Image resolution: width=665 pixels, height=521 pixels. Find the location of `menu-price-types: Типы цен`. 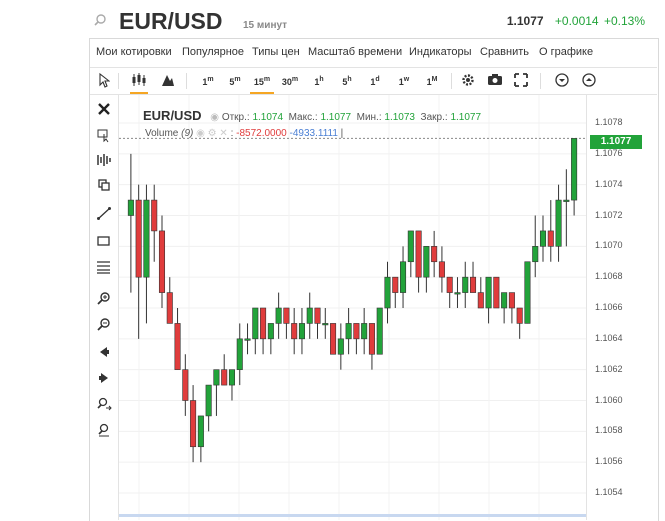

menu-price-types: Типы цен is located at coordinates (276, 52).